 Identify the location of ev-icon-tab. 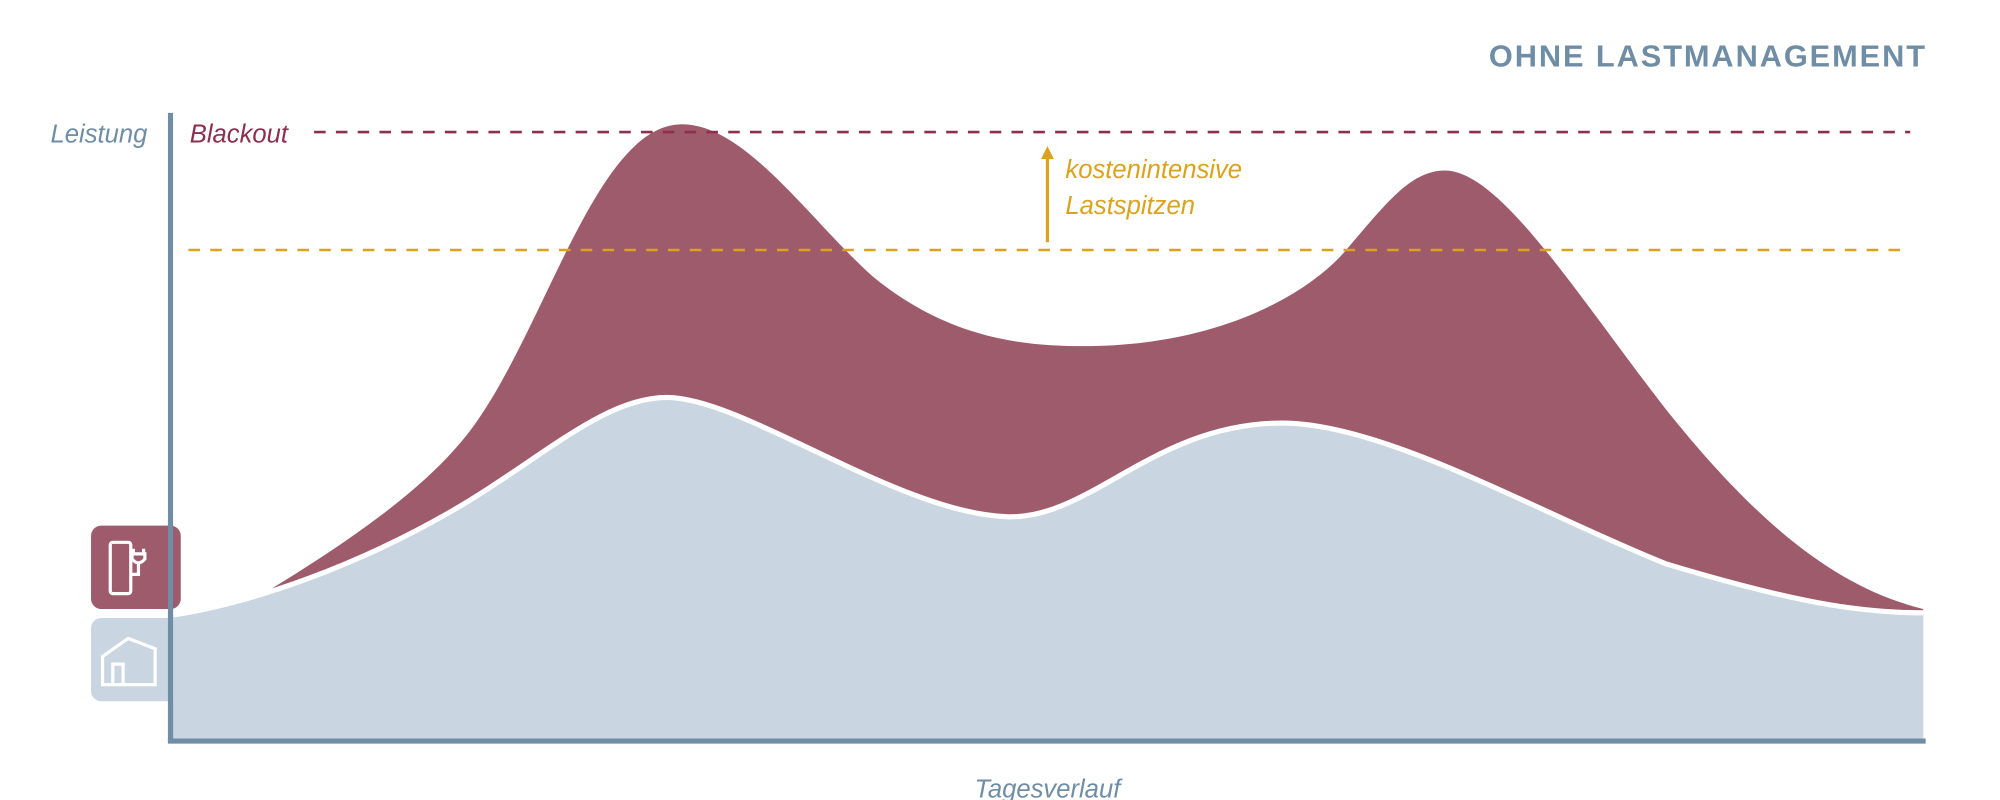
(136, 567).